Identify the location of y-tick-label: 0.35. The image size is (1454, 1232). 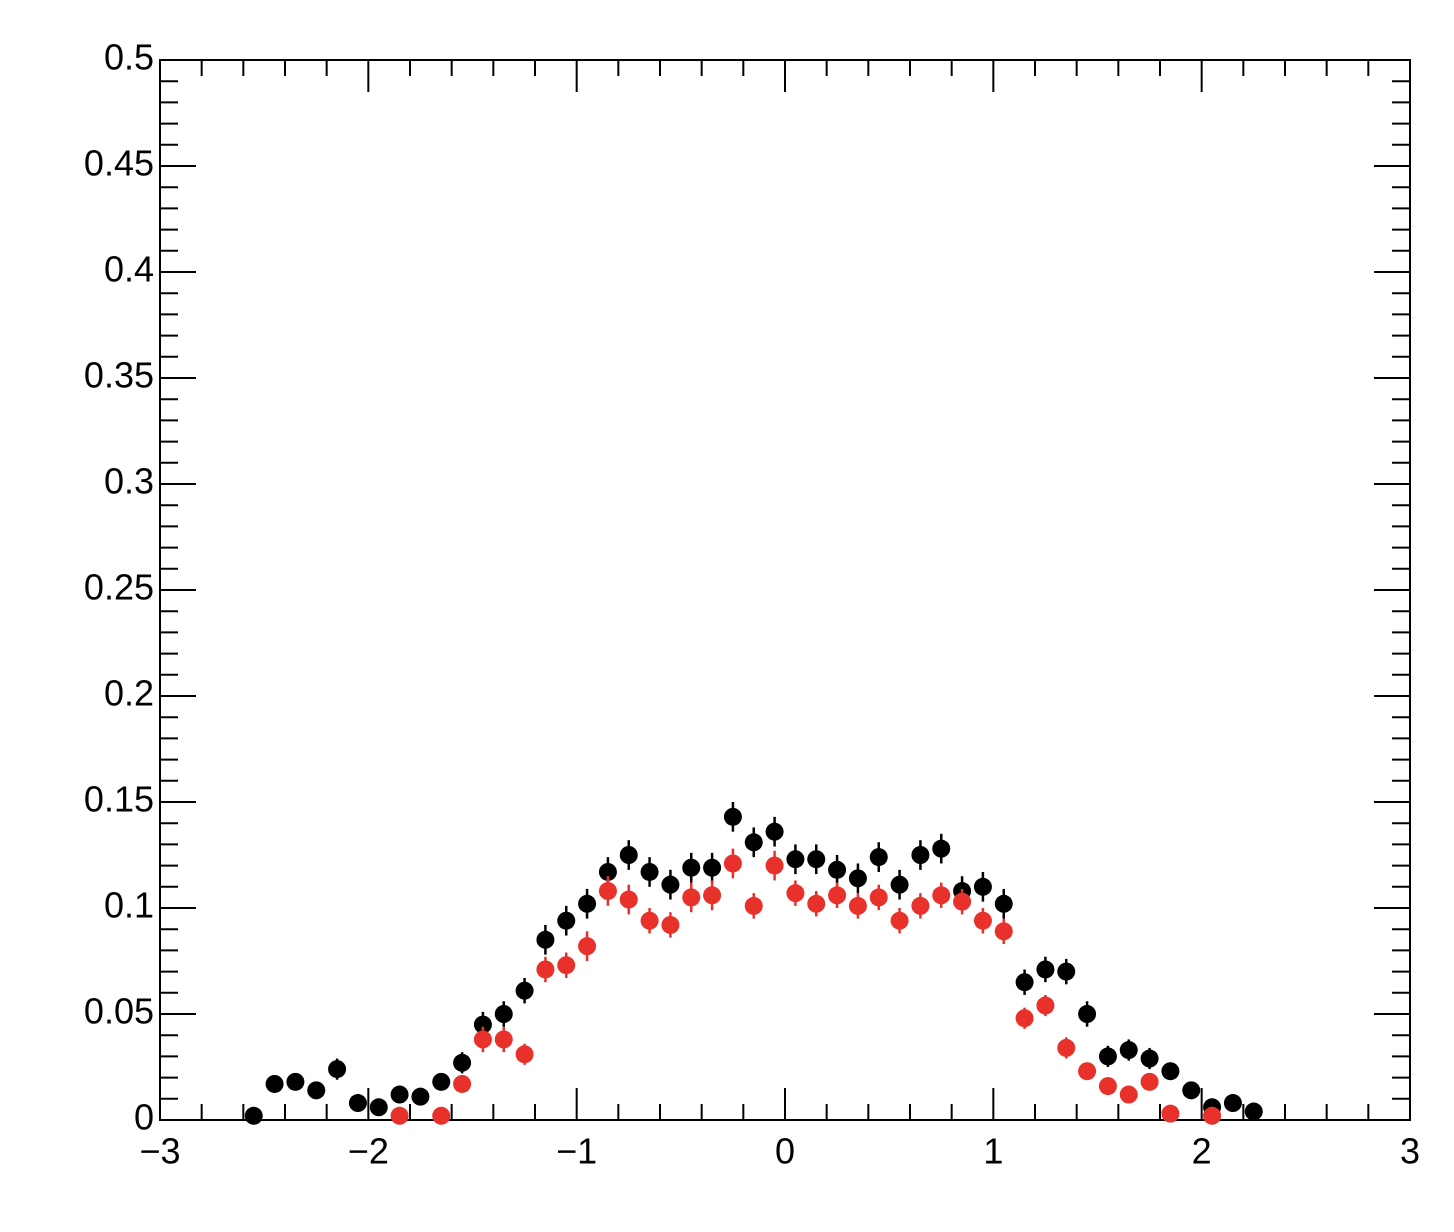
(119, 375).